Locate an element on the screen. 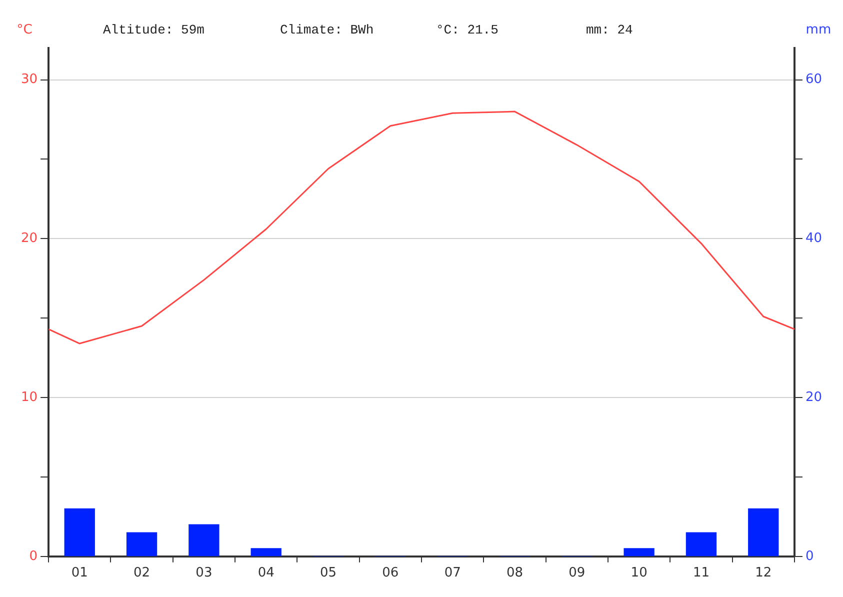 The height and width of the screenshot is (597, 843). y-tick-label: 20 is located at coordinates (29, 238).